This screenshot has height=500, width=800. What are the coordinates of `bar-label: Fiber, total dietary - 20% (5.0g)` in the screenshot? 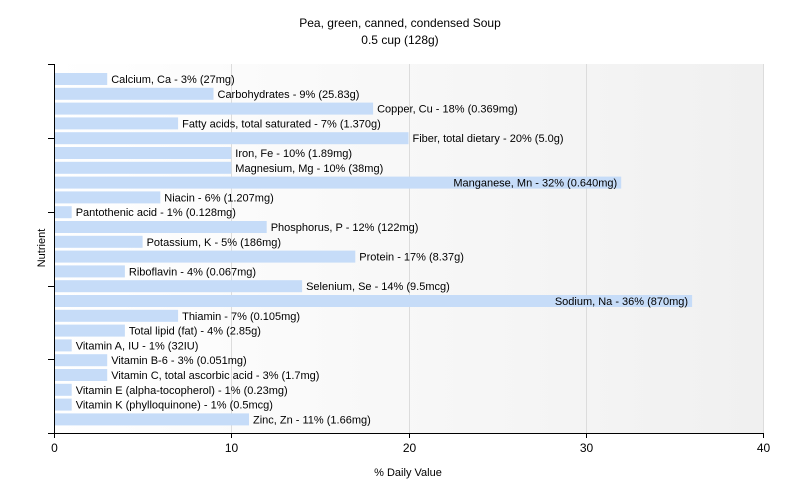 It's located at (488, 139).